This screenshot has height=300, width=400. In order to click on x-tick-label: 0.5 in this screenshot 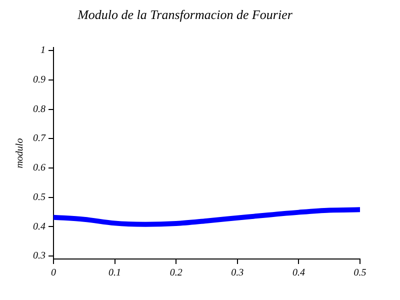, I will do `click(360, 273)`.